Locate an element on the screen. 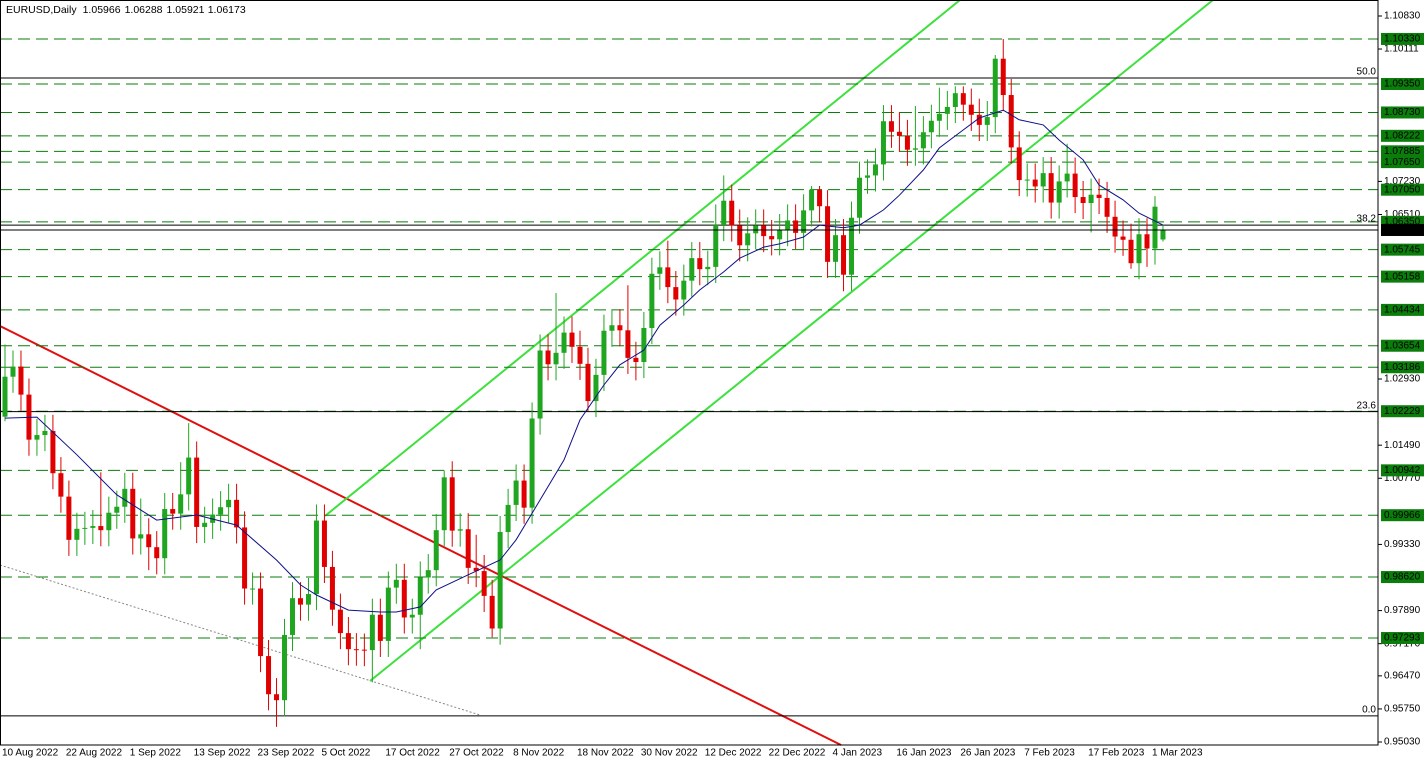  x-tick-label: 7 Feb 2023 is located at coordinates (1049, 753).